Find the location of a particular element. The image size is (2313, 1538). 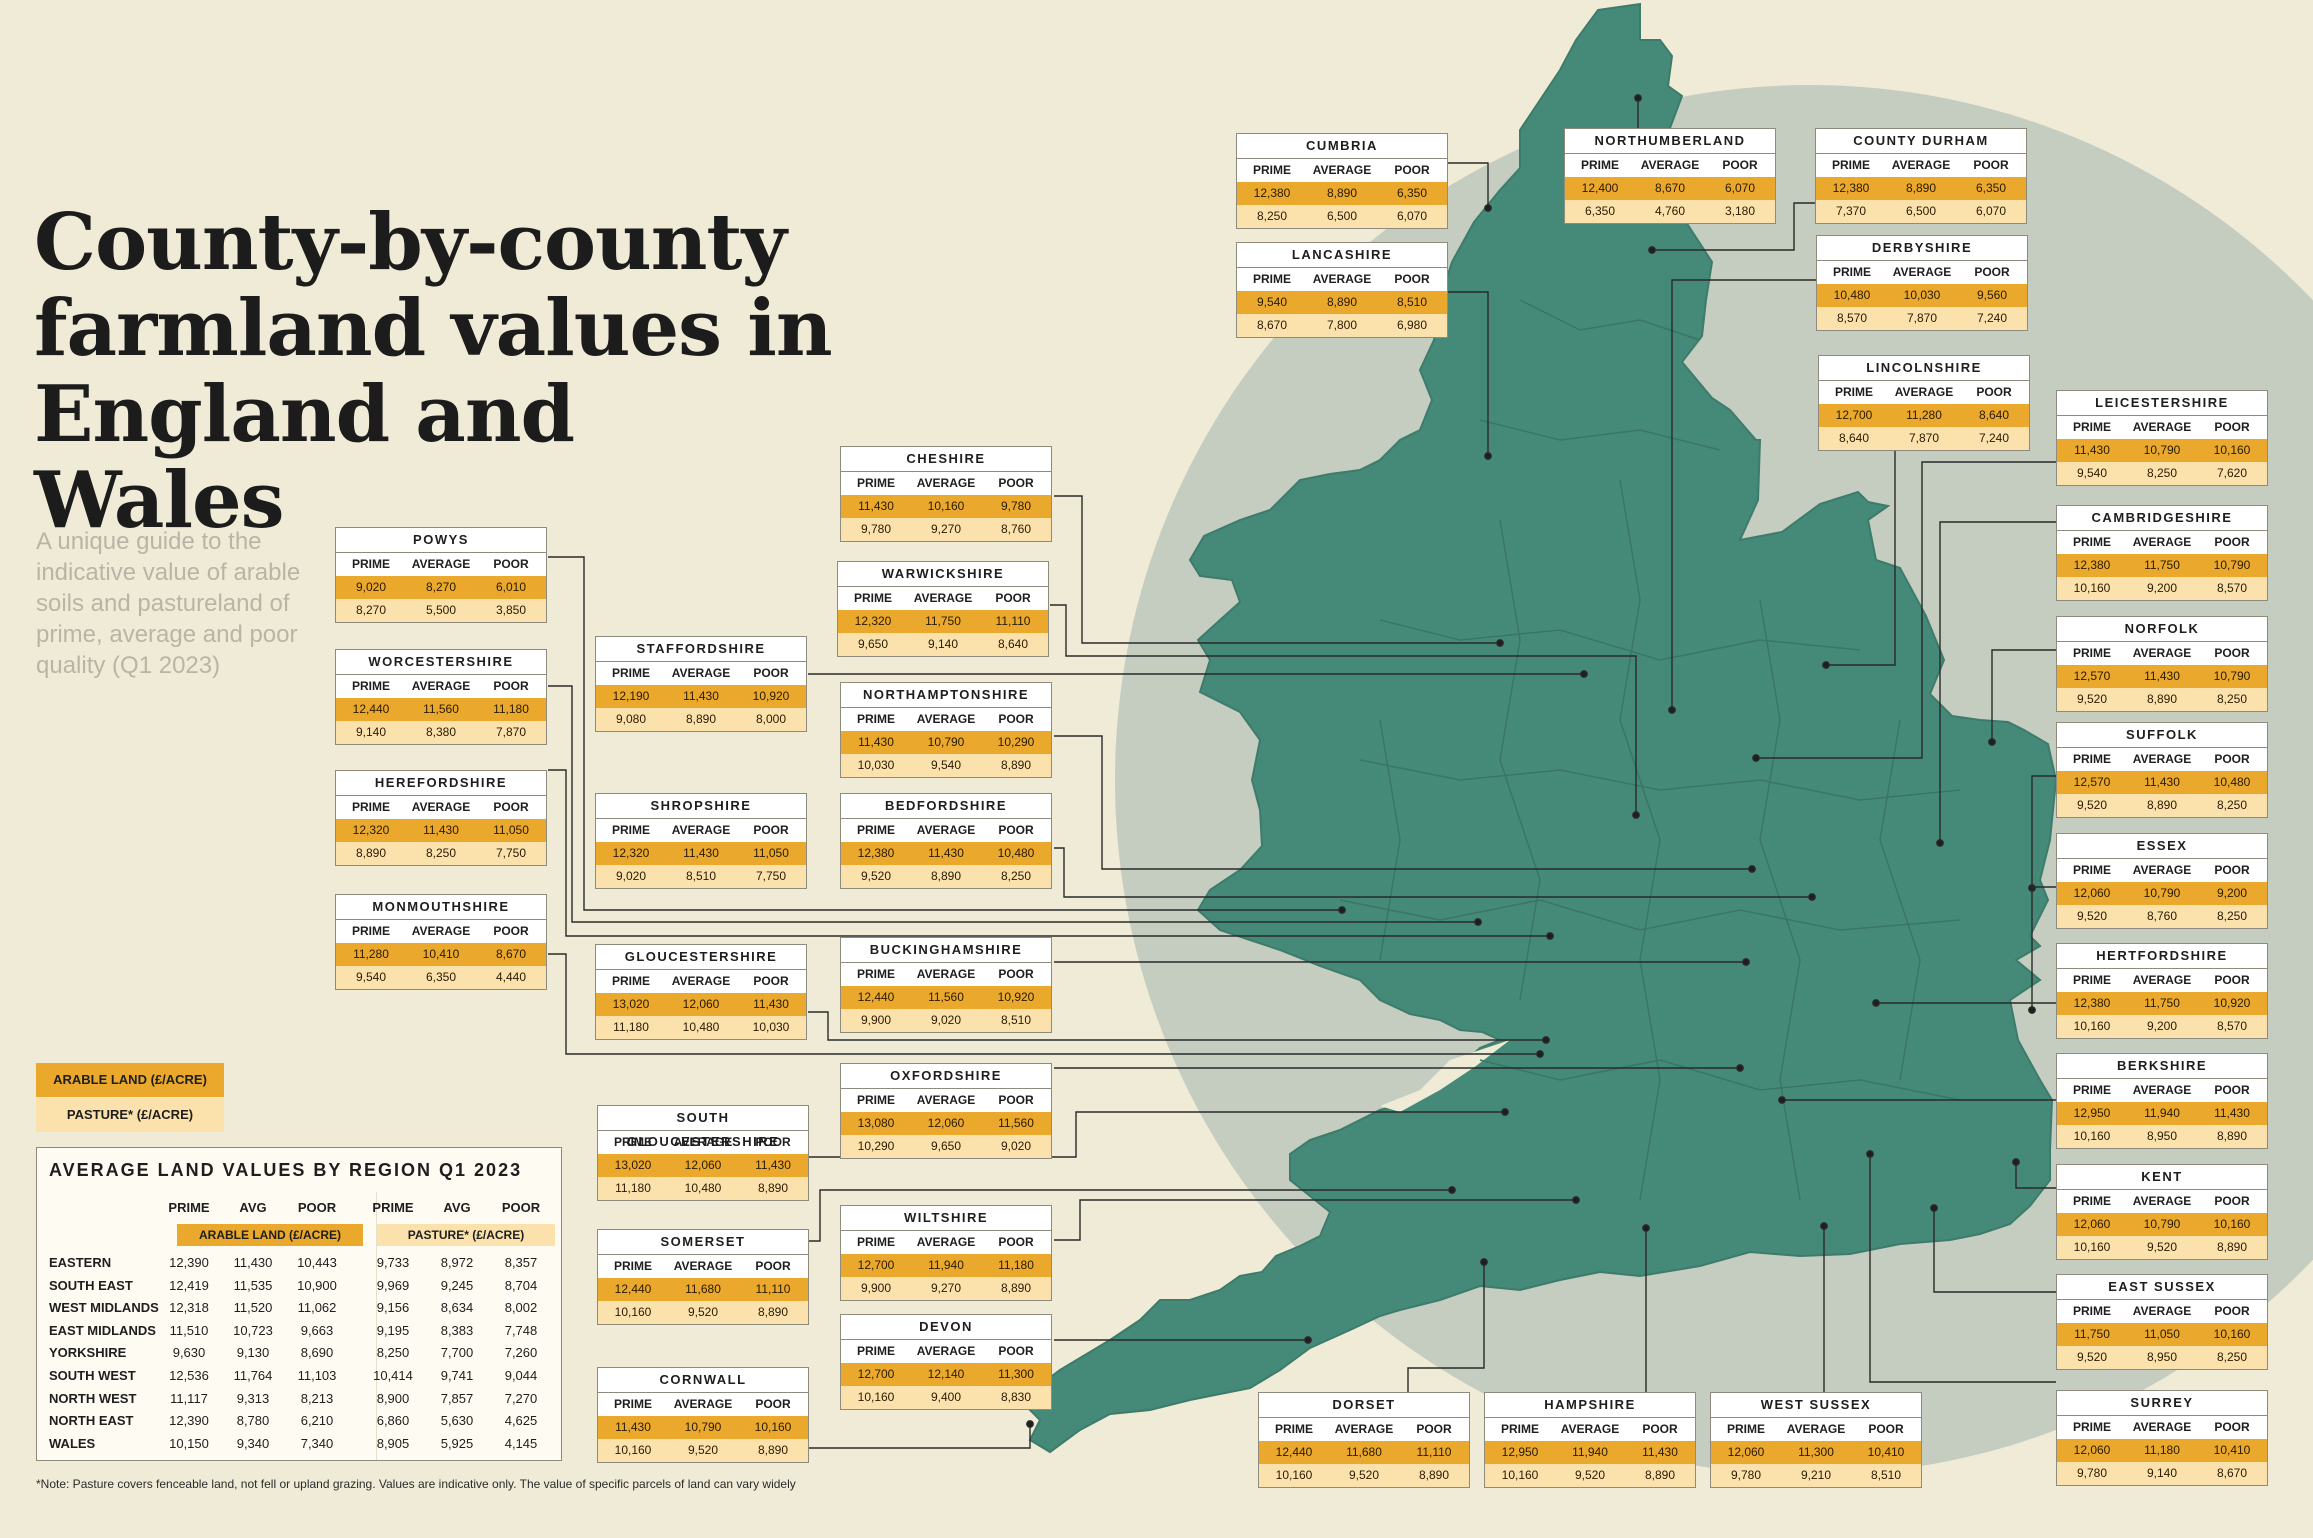

arable-values-row: 9,020 8,270 6,010 is located at coordinates (441, 587).